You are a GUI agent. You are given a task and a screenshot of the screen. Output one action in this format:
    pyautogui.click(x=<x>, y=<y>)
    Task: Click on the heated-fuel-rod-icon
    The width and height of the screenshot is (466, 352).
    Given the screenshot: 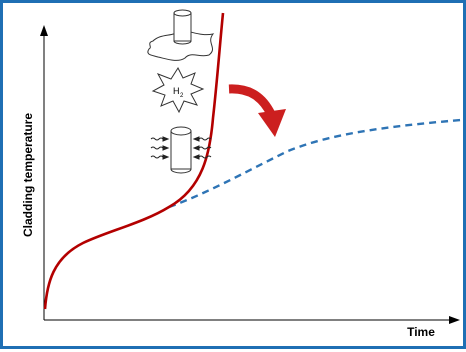 What is the action you would take?
    pyautogui.click(x=181, y=150)
    